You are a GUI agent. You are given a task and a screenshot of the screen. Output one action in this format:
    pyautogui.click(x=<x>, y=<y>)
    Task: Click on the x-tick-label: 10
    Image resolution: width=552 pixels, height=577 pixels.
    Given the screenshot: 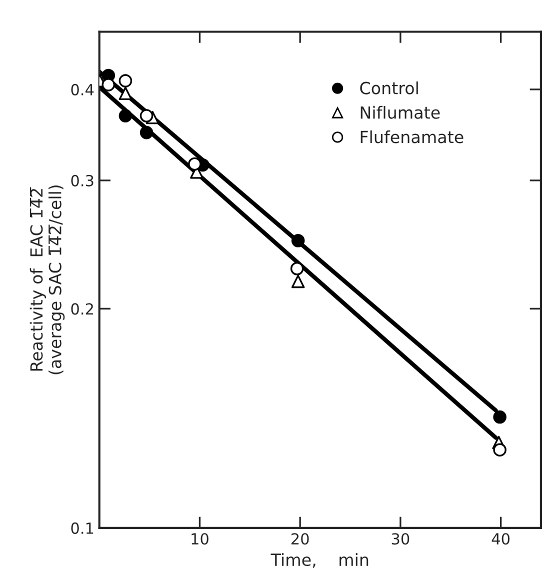 What is the action you would take?
    pyautogui.click(x=200, y=539)
    